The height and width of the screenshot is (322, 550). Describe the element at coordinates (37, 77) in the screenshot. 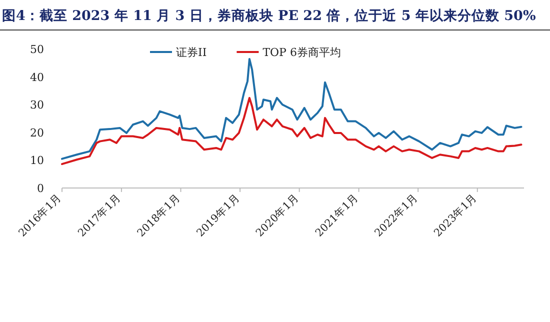

I see `y-tick-label: 40` at that location.